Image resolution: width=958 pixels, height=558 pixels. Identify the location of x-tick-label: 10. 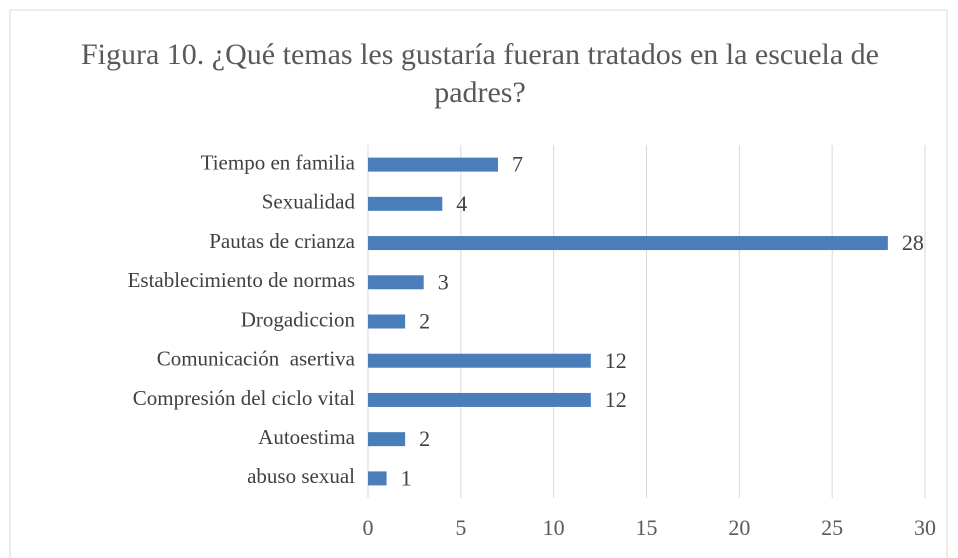
(554, 527).